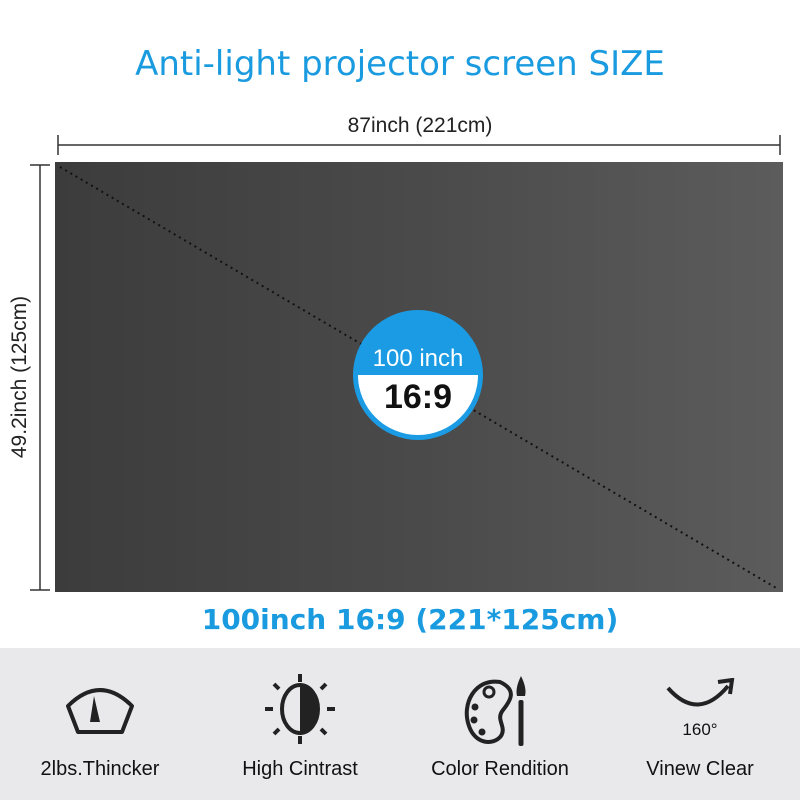  What do you see at coordinates (100, 711) in the screenshot?
I see `gauge-icon` at bounding box center [100, 711].